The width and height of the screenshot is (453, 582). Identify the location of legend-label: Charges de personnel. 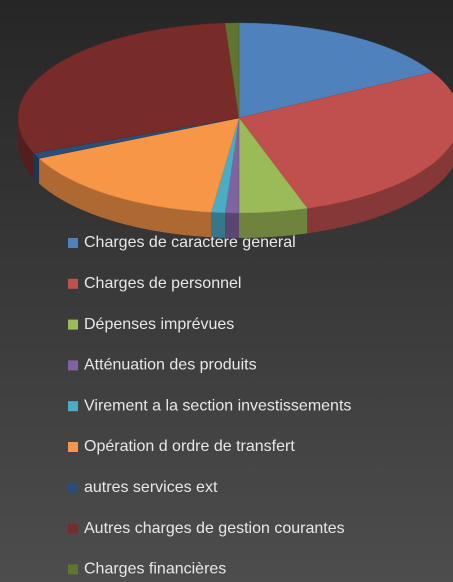
(162, 283).